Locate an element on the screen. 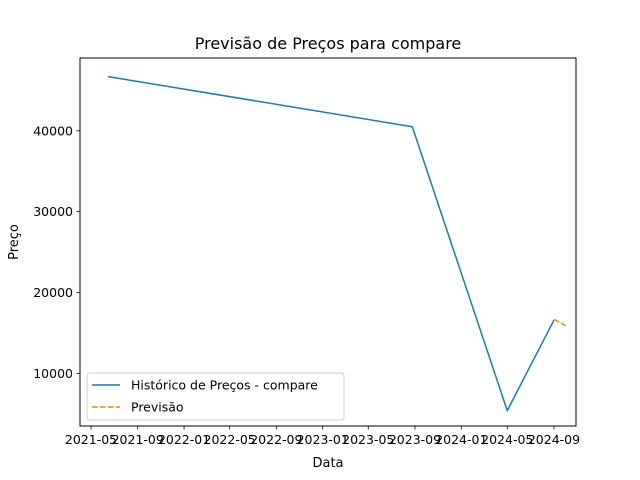 This screenshot has height=480, width=640. x-tick-label: 2023-05 is located at coordinates (368, 439).